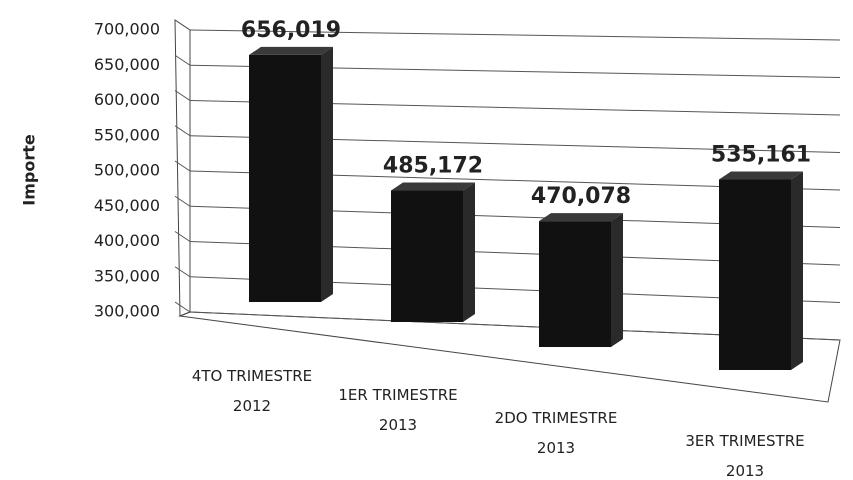 This screenshot has width=853, height=480. Describe the element at coordinates (433, 166) in the screenshot. I see `value-label: 485,172` at that location.